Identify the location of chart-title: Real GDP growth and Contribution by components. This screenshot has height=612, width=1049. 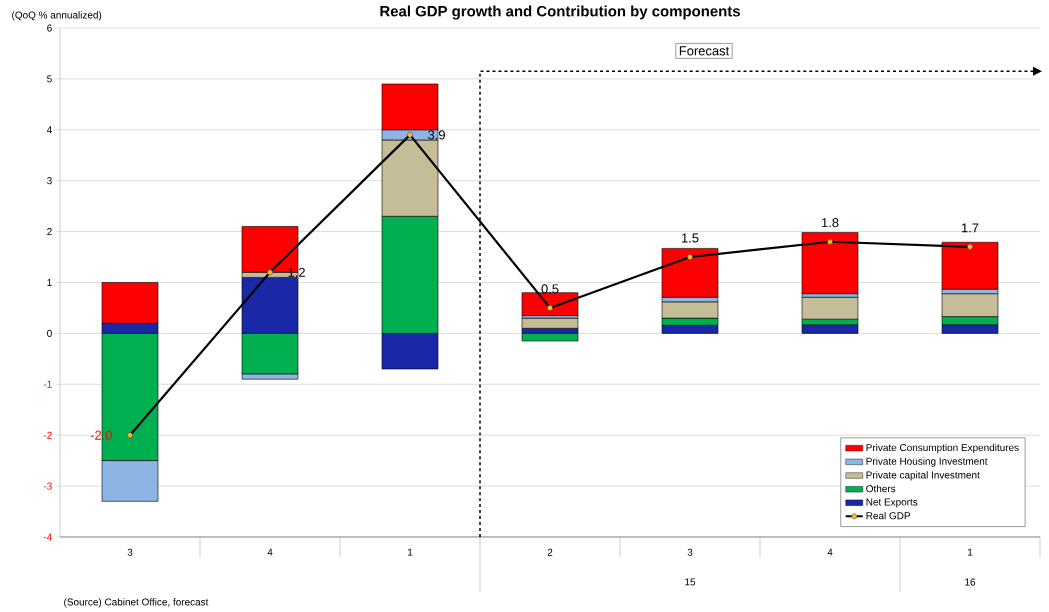
(560, 12).